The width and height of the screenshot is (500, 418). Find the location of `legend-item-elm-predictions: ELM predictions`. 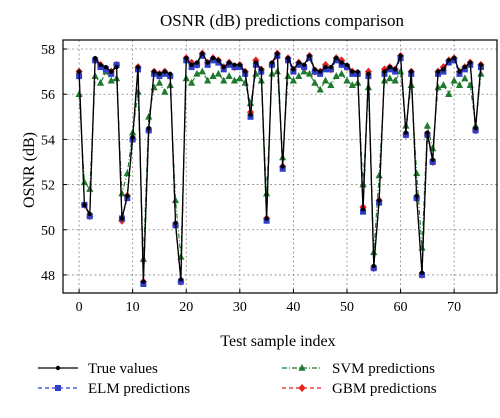

legend-item-elm-predictions: ELM predictions is located at coordinates (114, 389).